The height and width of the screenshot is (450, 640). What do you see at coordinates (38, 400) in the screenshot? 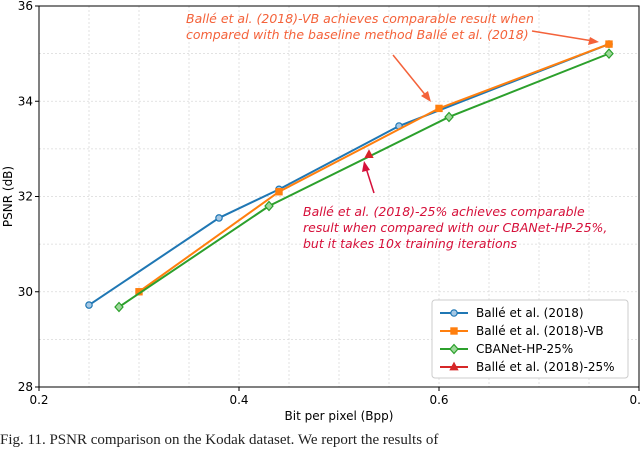
I see `x-tick-label: 0.2` at bounding box center [38, 400].